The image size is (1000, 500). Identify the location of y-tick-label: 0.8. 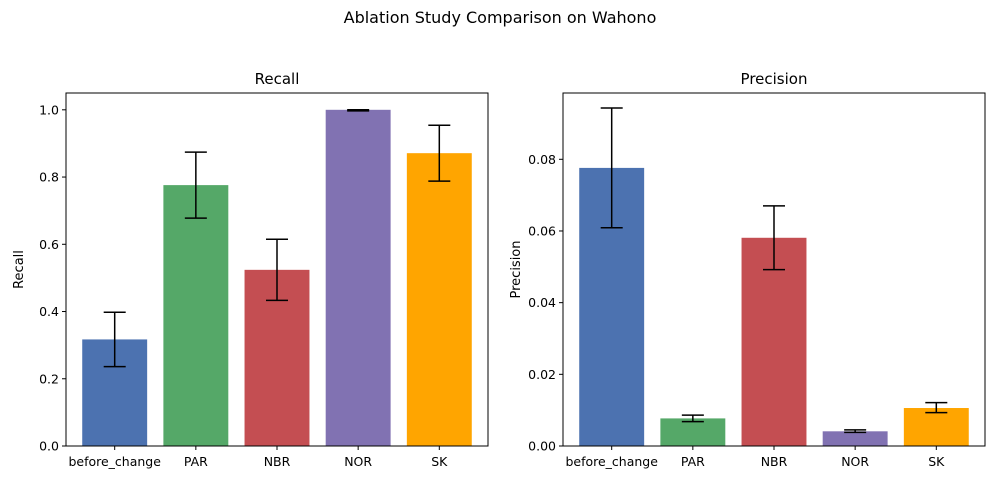
(49, 177).